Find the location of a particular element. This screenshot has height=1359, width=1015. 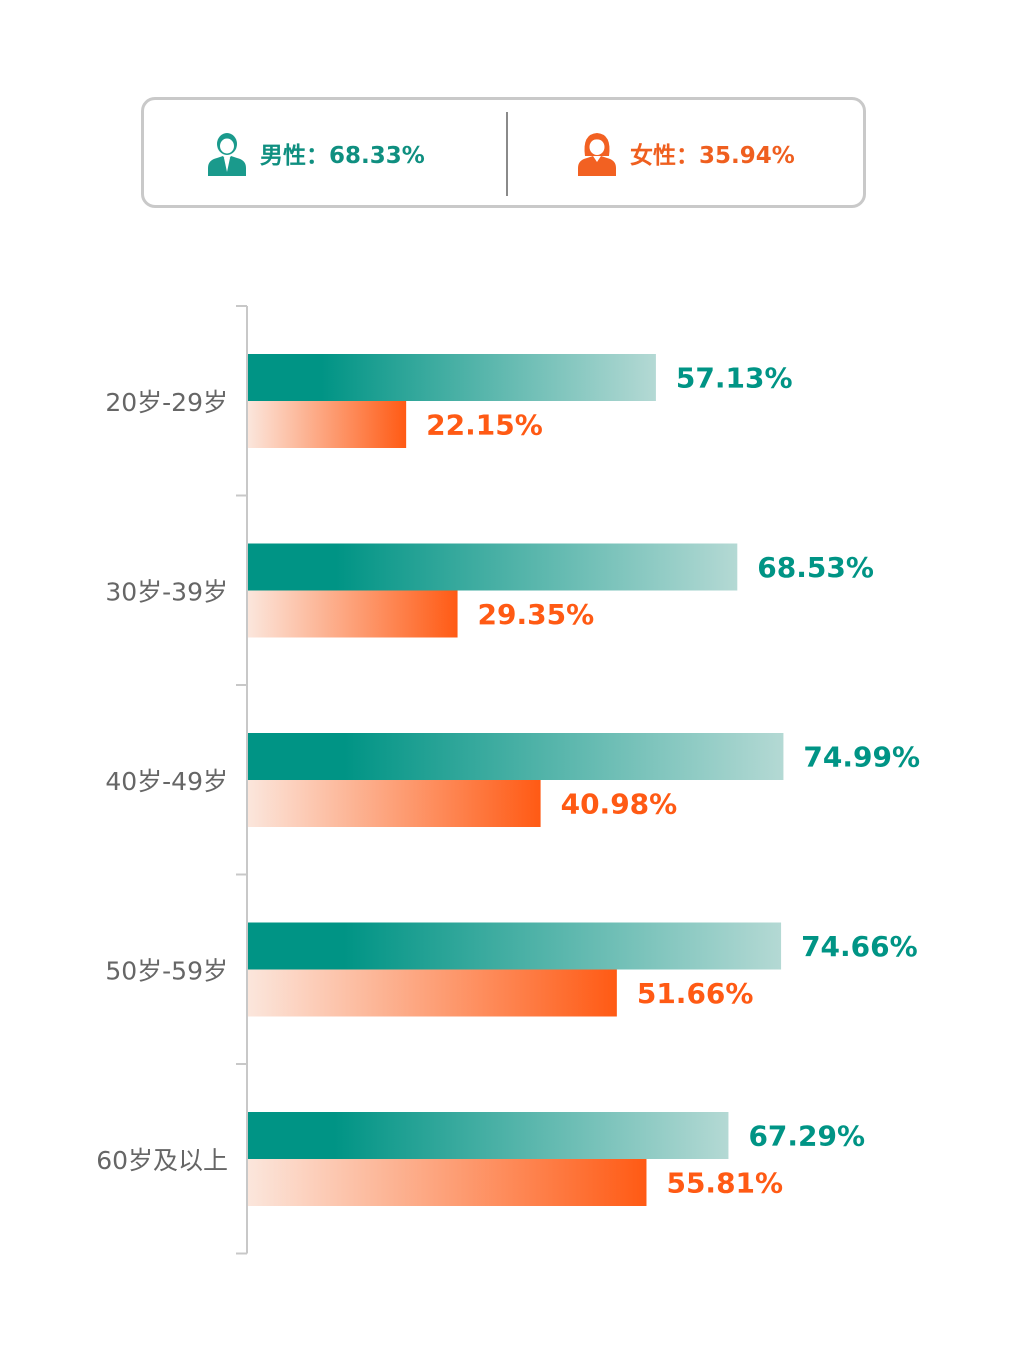

legend: 男性：68.33% 女性：35.94% is located at coordinates (503, 152).